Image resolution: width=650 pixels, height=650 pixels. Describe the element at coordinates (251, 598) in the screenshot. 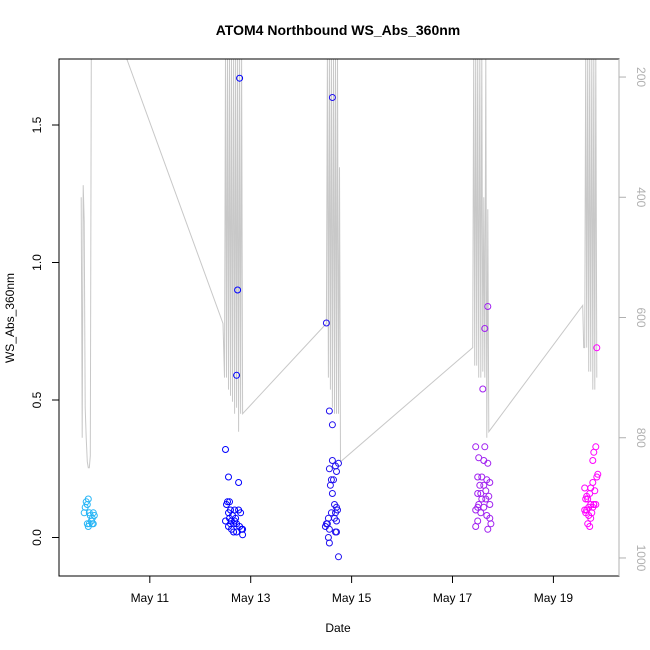

I see `x-tick-label: May 13` at that location.